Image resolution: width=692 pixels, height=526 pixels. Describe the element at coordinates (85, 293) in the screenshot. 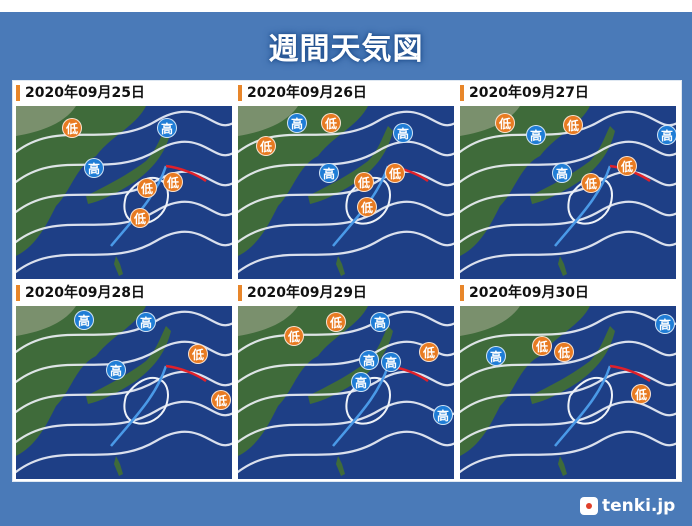

I see `panel-date: 2020年09月28日` at that location.